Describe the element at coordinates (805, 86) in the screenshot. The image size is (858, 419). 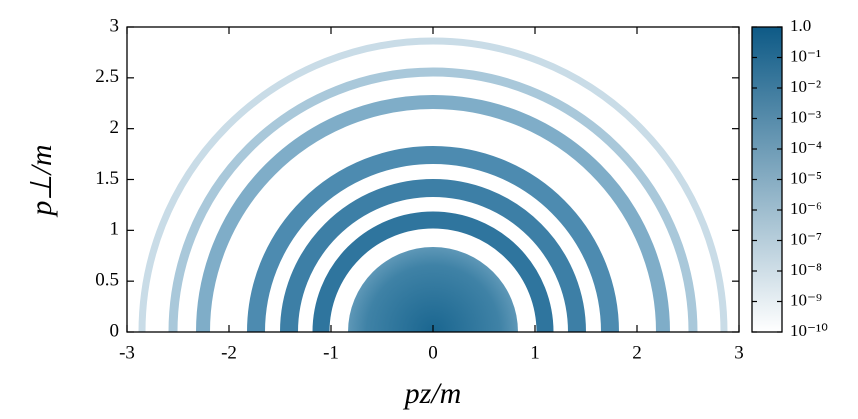
I see `colorbar-tick-label: 10⁻²` at that location.